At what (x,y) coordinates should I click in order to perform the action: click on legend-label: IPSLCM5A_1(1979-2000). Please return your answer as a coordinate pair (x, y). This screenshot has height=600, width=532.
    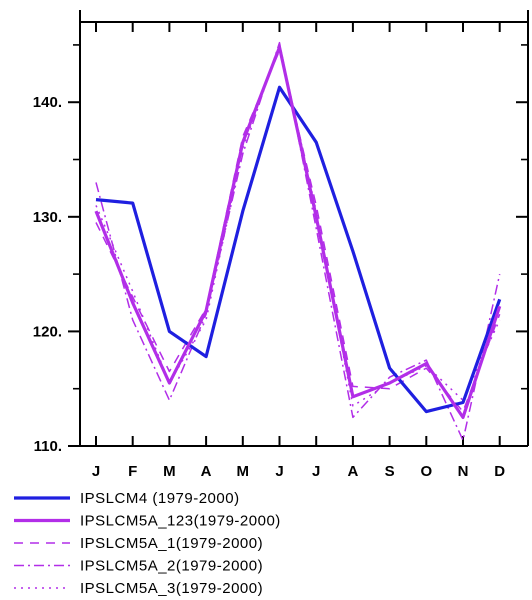
    Looking at the image, I should click on (171, 543).